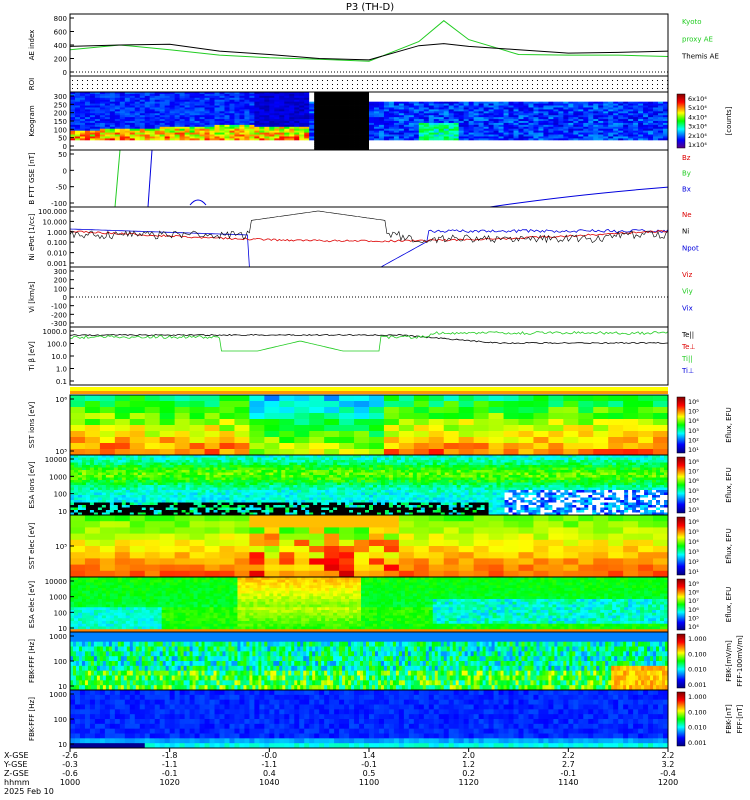 Image resolution: width=750 pixels, height=800 pixels. I want to click on temperature-ytick-label: 1.0, so click(61, 370).